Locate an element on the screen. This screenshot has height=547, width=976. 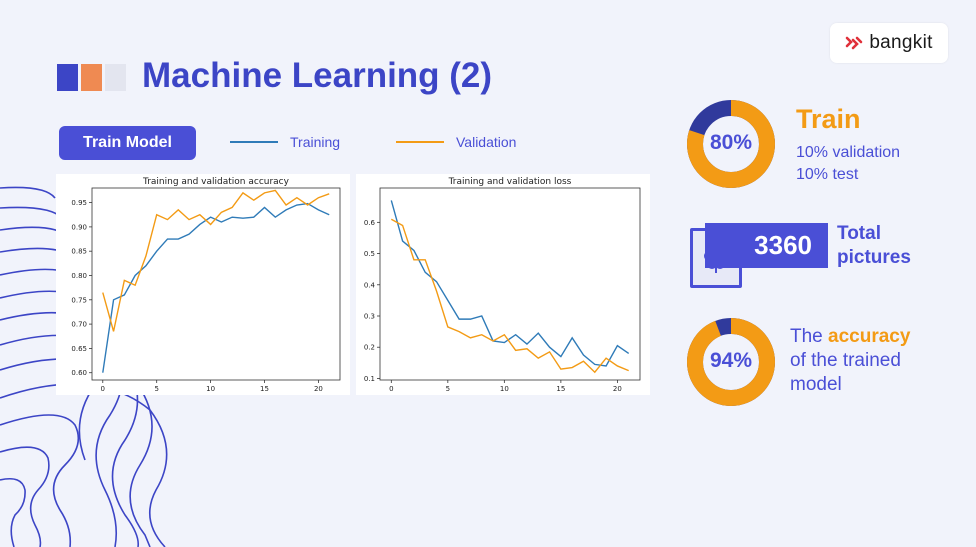
y-tick-label: 0.60 is located at coordinates (79, 373).